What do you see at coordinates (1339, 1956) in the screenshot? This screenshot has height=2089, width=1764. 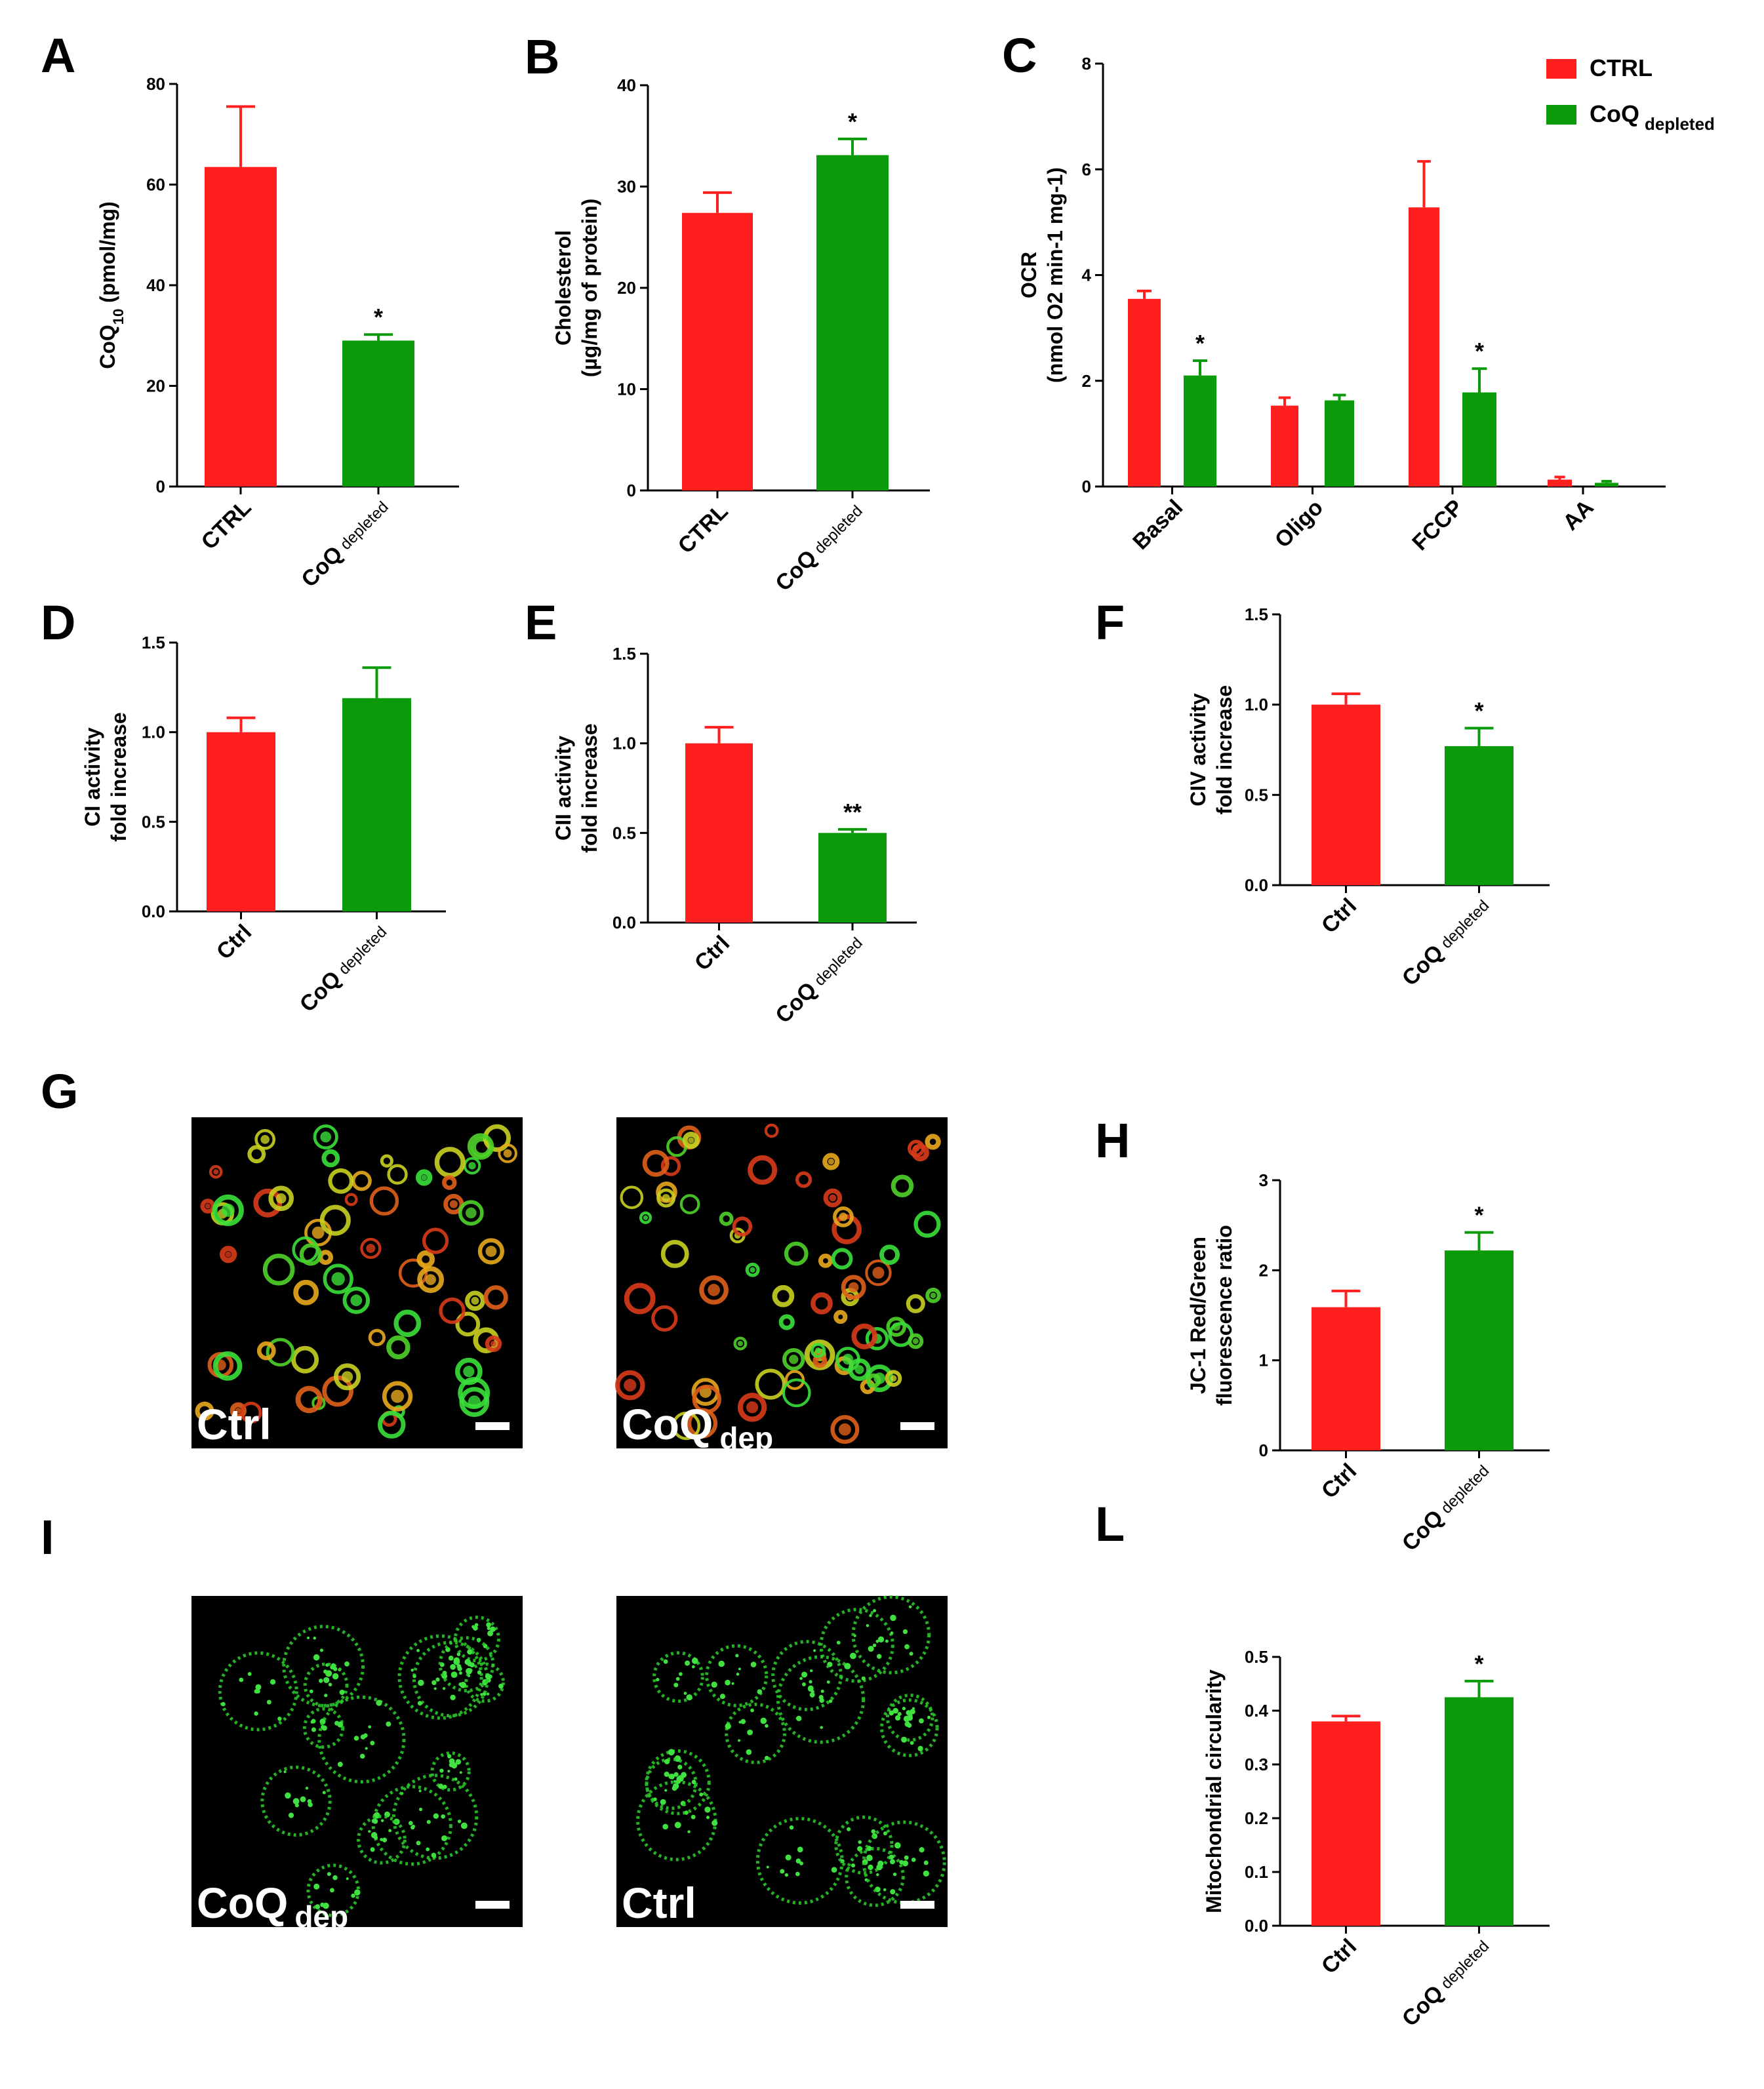 I see `x-tick-main: Ctrl` at bounding box center [1339, 1956].